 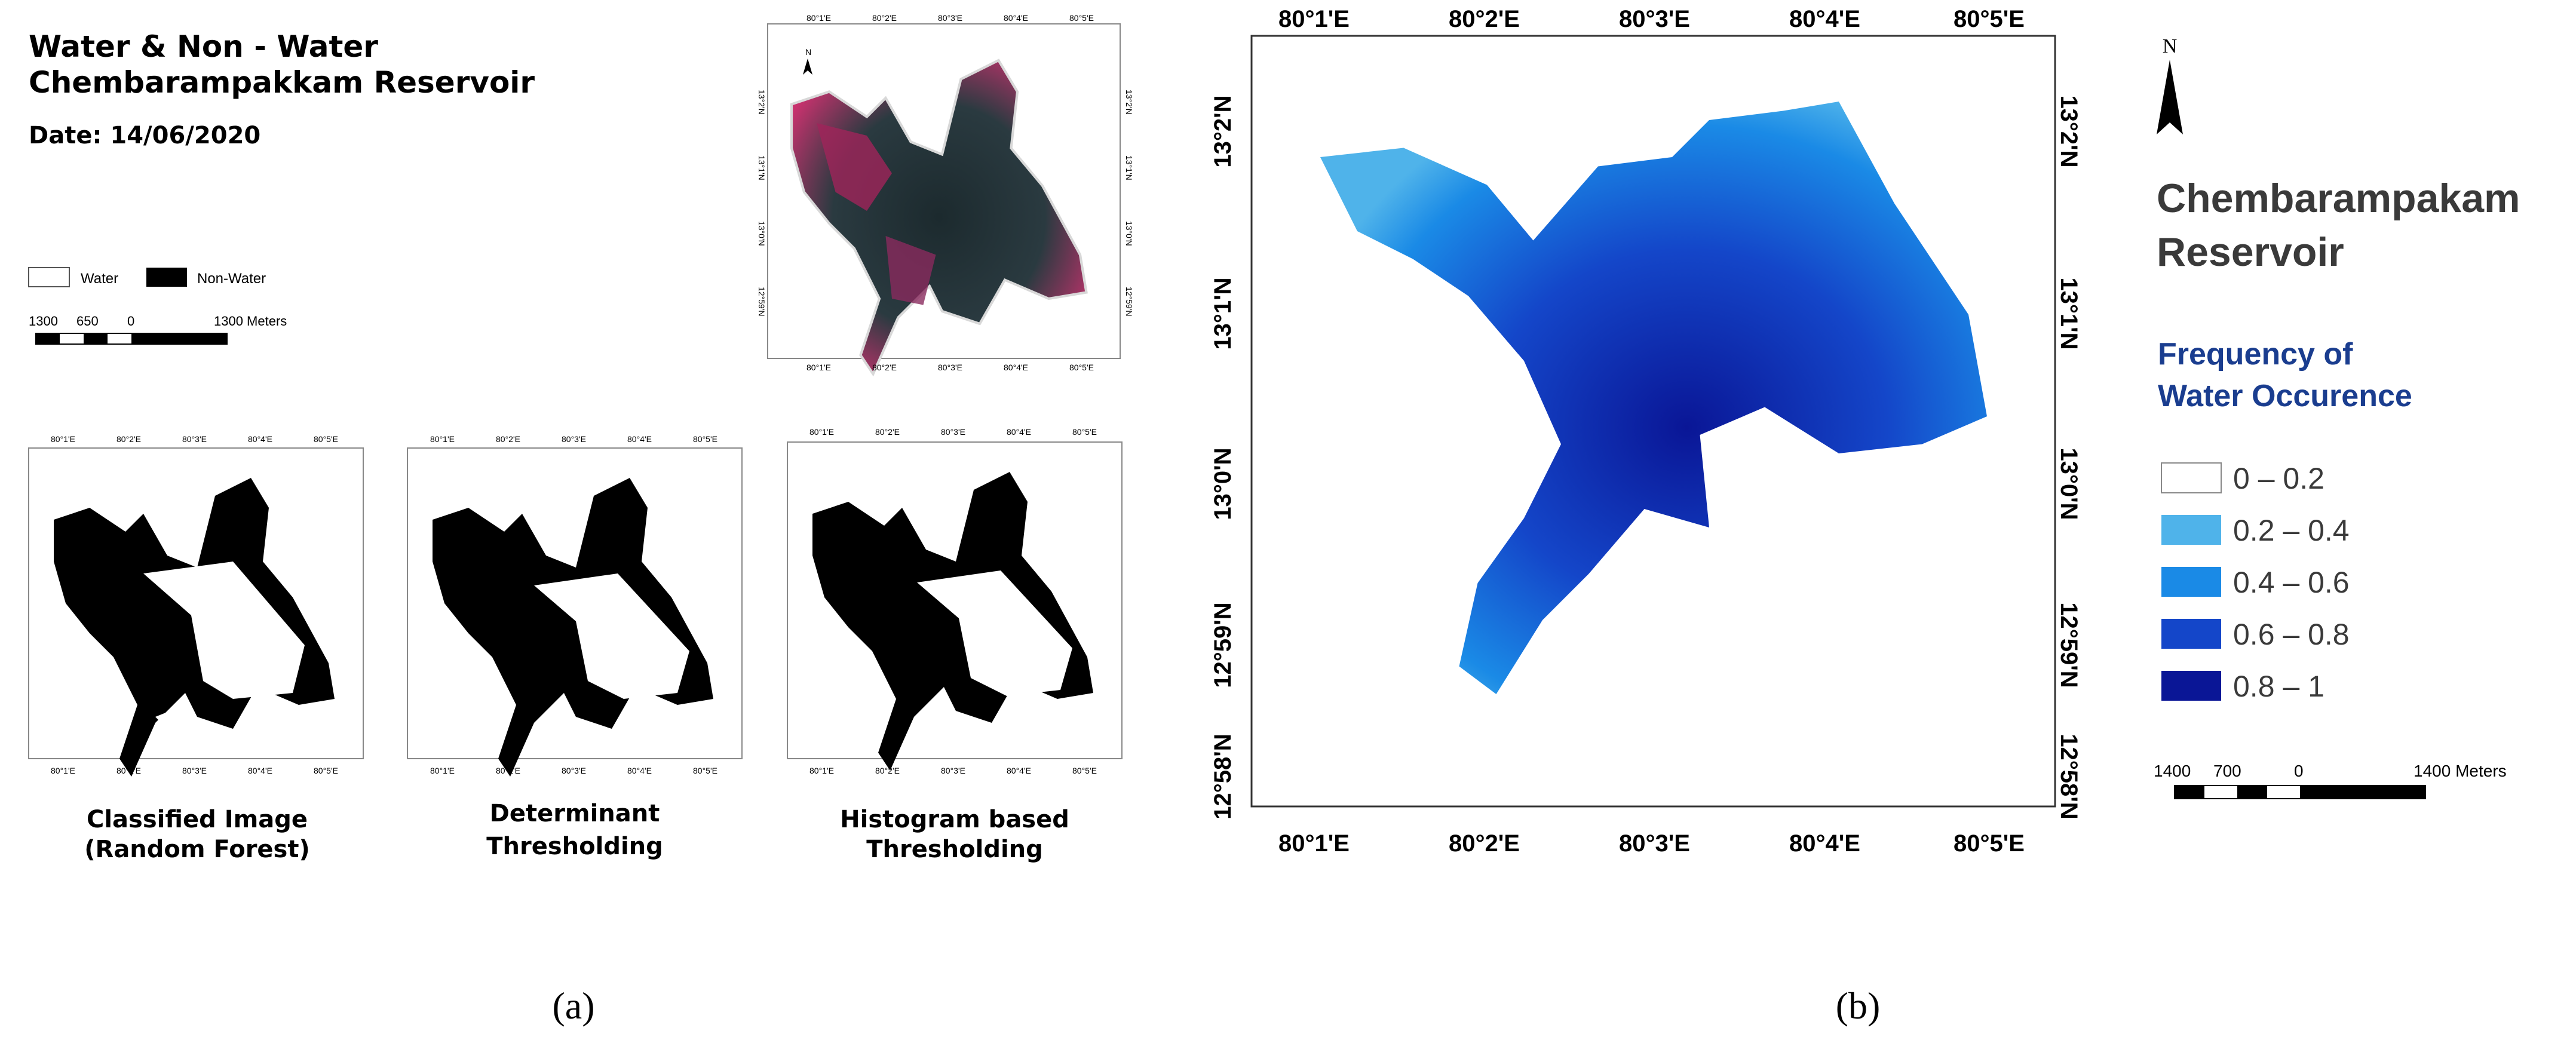 I want to click on panel-a-date: Date: 14/06/2020, so click(x=144, y=135).